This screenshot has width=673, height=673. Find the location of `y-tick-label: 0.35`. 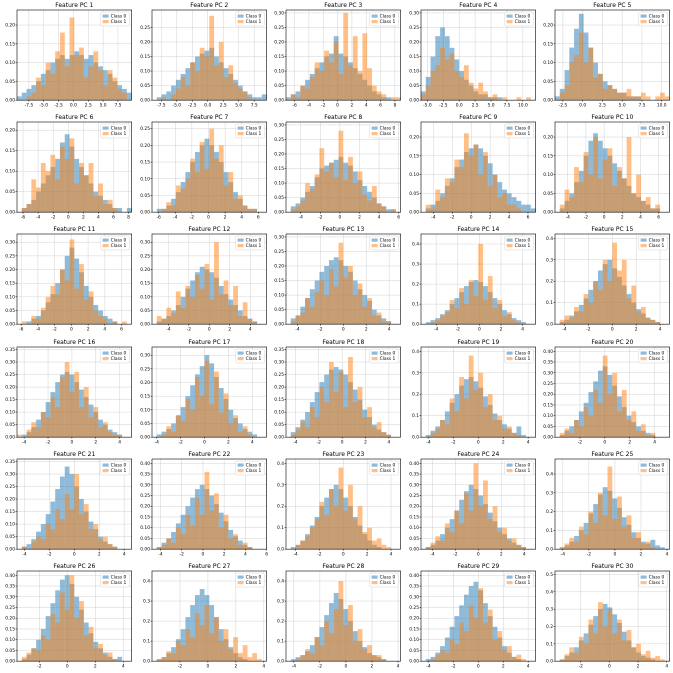

y-tick-label: 0.35 is located at coordinates (145, 474).